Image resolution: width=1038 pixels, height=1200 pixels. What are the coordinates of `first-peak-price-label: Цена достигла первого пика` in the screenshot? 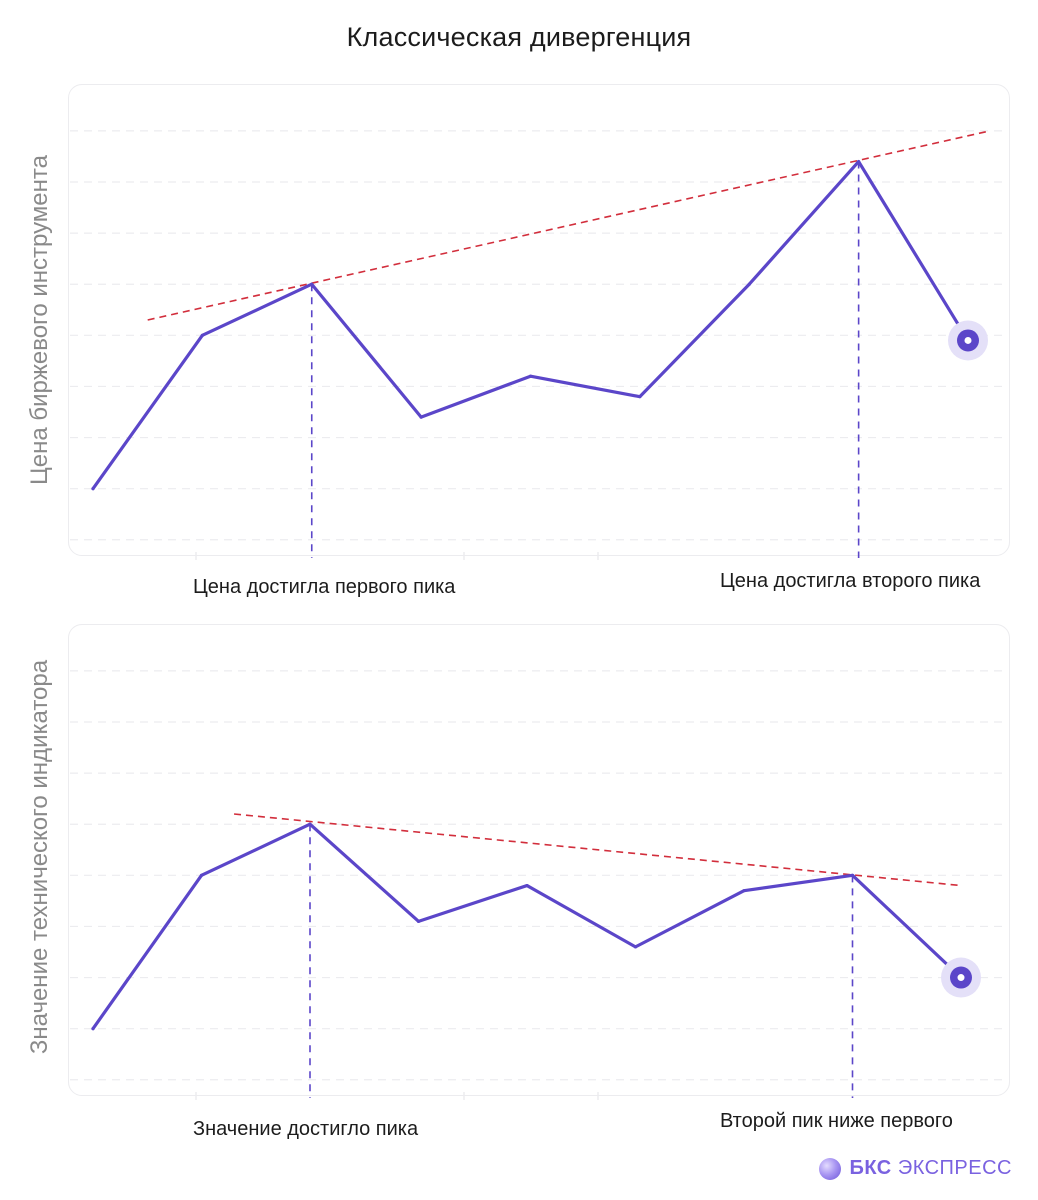 It's located at (324, 587).